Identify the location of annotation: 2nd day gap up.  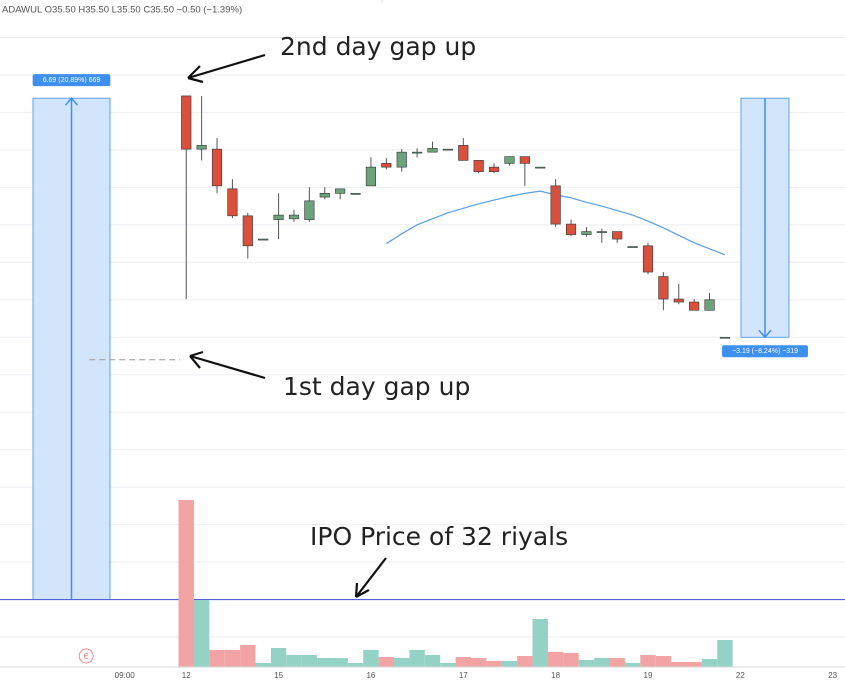
(378, 46).